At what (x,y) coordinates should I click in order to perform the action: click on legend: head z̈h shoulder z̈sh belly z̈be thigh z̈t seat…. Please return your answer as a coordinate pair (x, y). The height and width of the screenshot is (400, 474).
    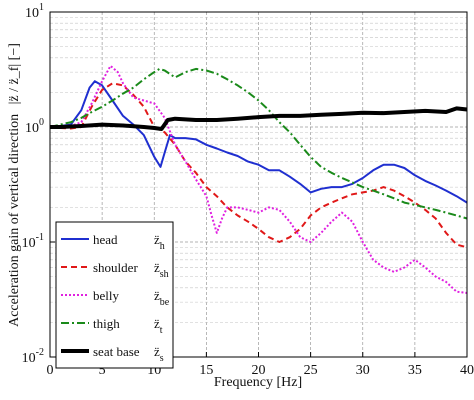
    Looking at the image, I should click on (114, 295).